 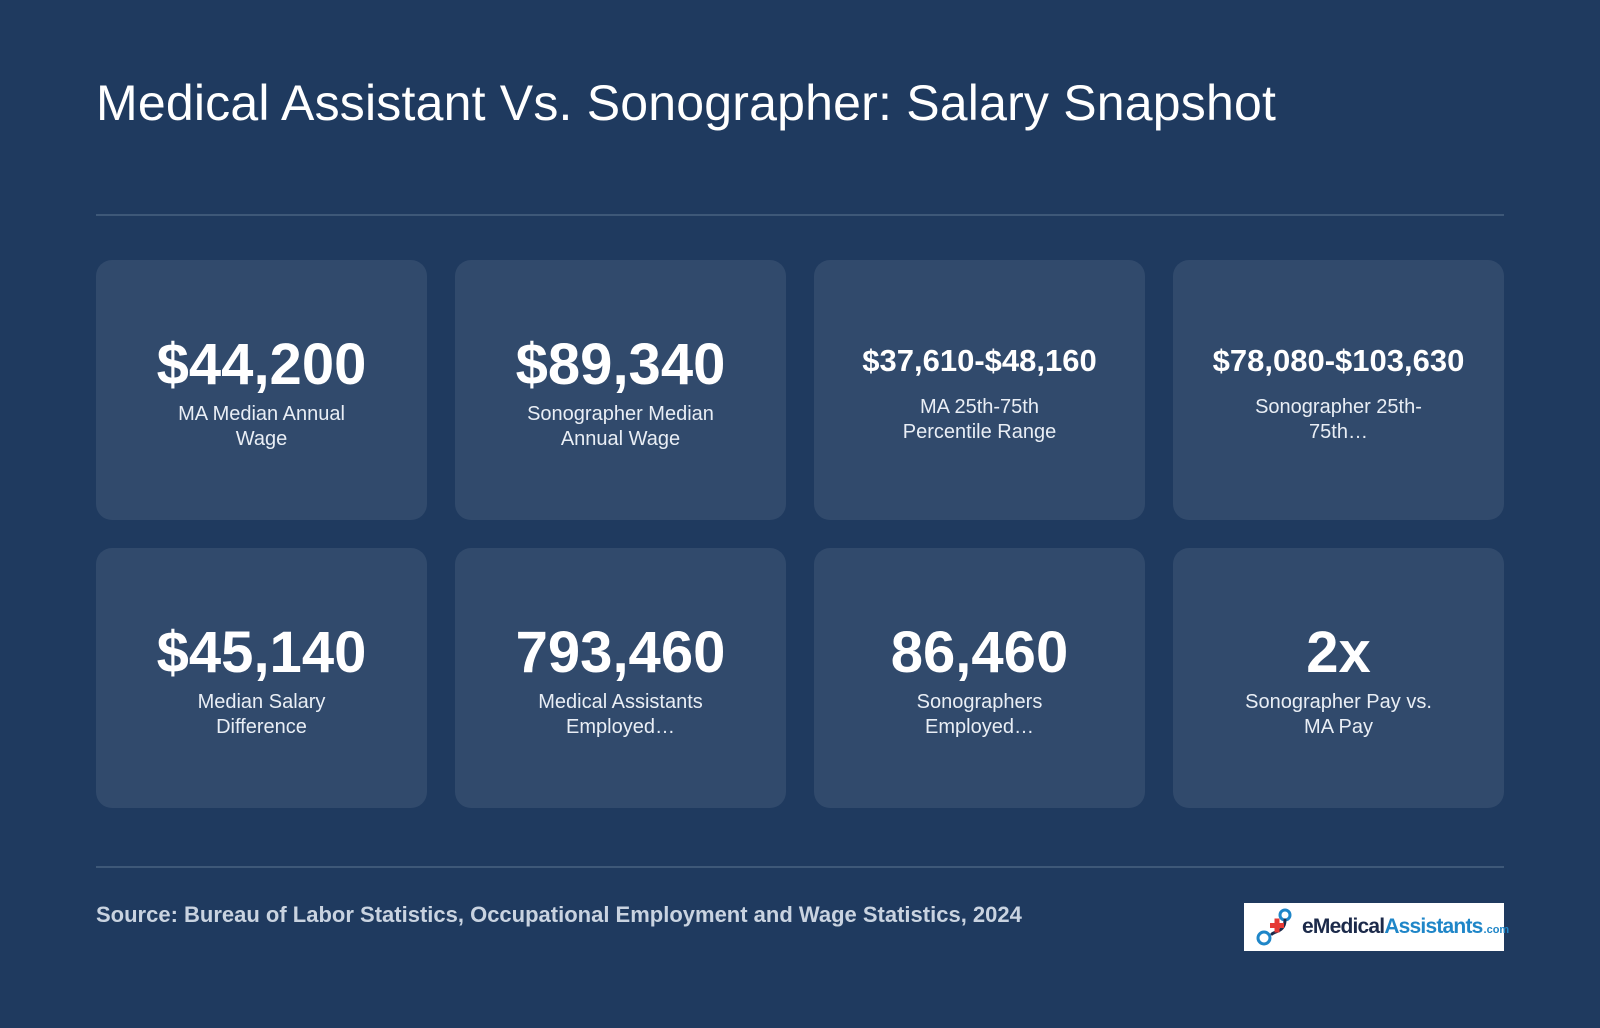 What do you see at coordinates (261, 364) in the screenshot?
I see `stat-value: $44,200` at bounding box center [261, 364].